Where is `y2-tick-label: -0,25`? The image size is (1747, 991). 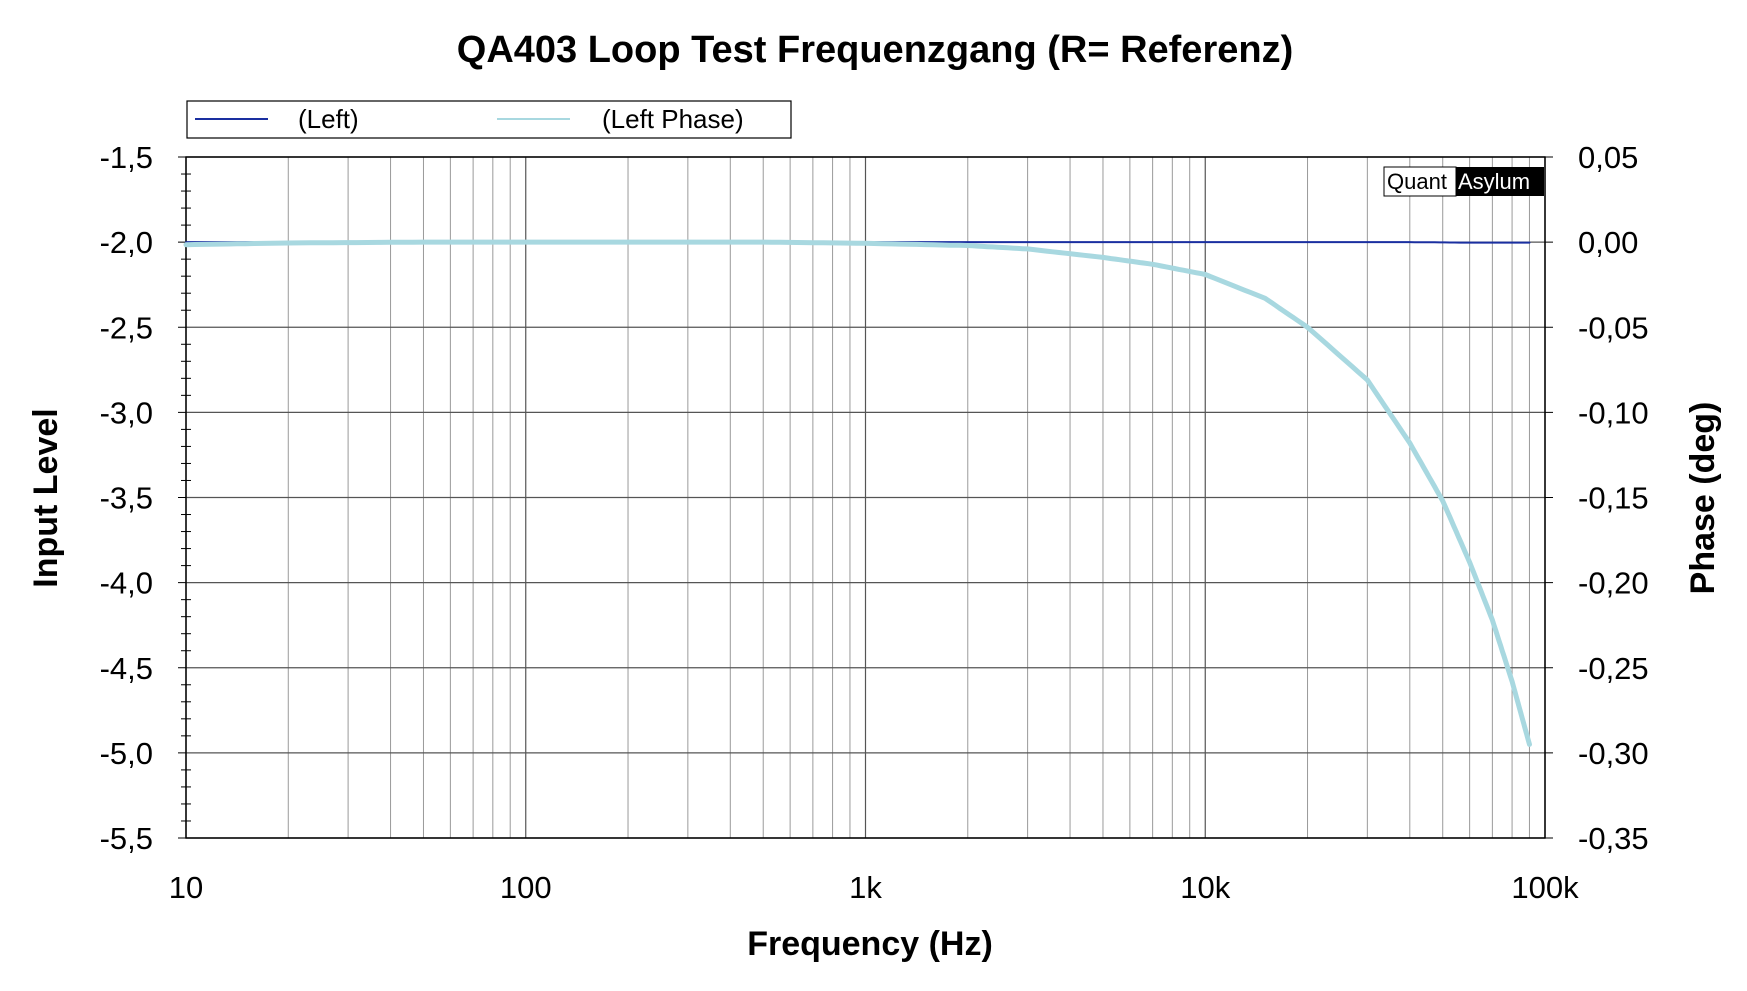 y2-tick-label: -0,25 is located at coordinates (1613, 668).